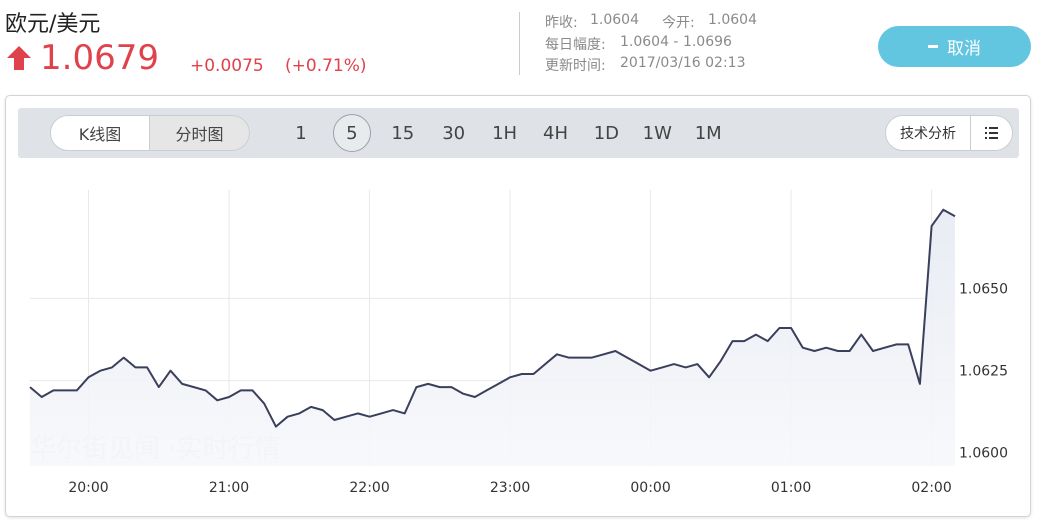  What do you see at coordinates (983, 454) in the screenshot?
I see `y-tick-label: 1.0600` at bounding box center [983, 454].